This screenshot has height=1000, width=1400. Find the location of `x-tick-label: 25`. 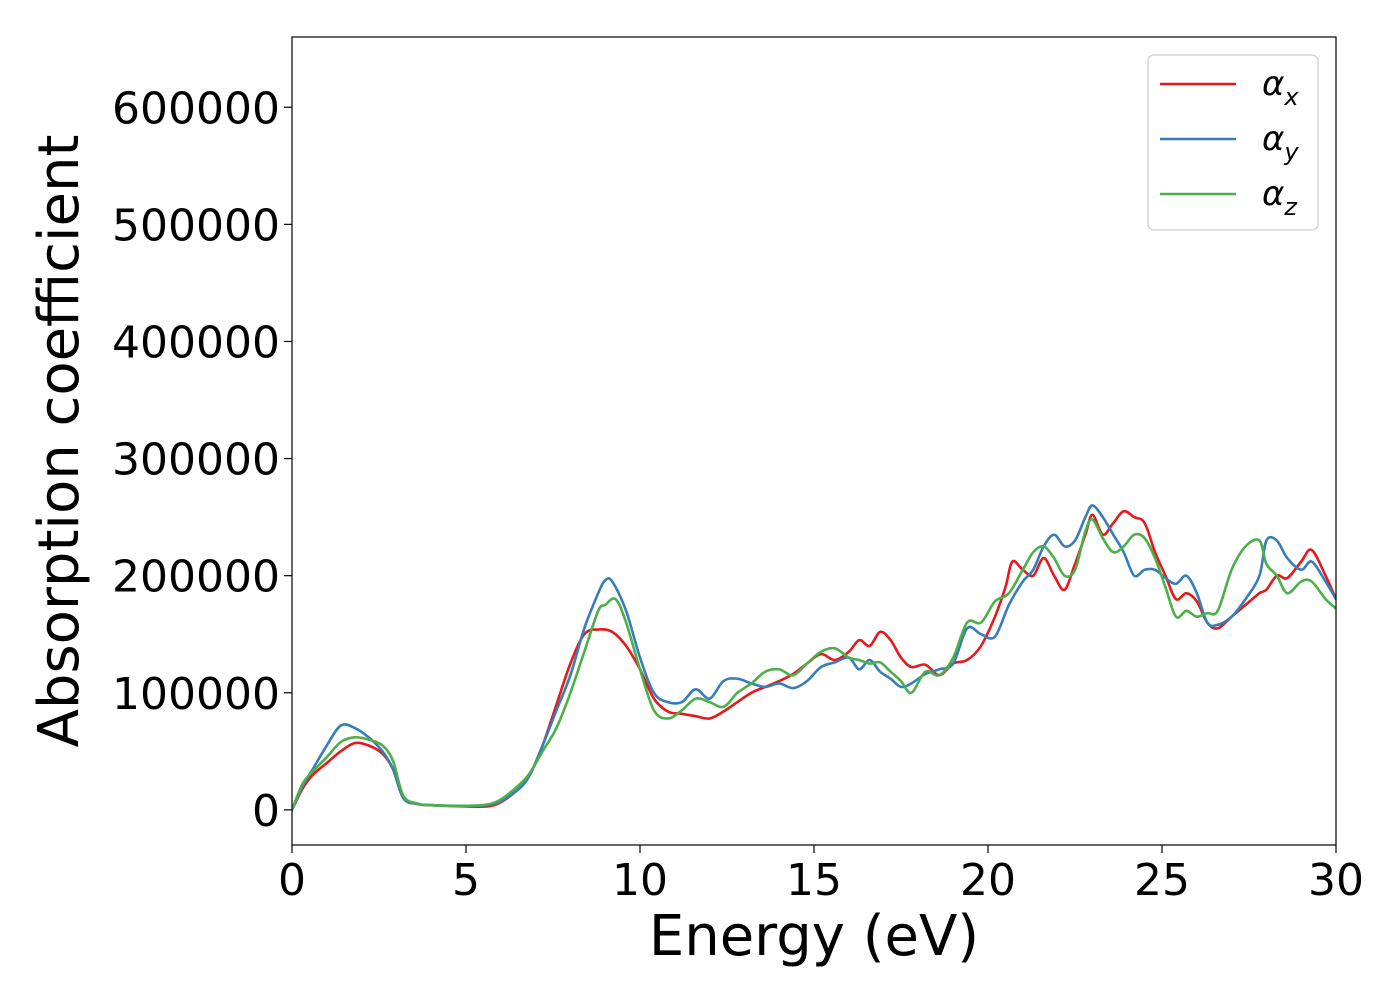

x-tick-label: 25 is located at coordinates (1162, 880).